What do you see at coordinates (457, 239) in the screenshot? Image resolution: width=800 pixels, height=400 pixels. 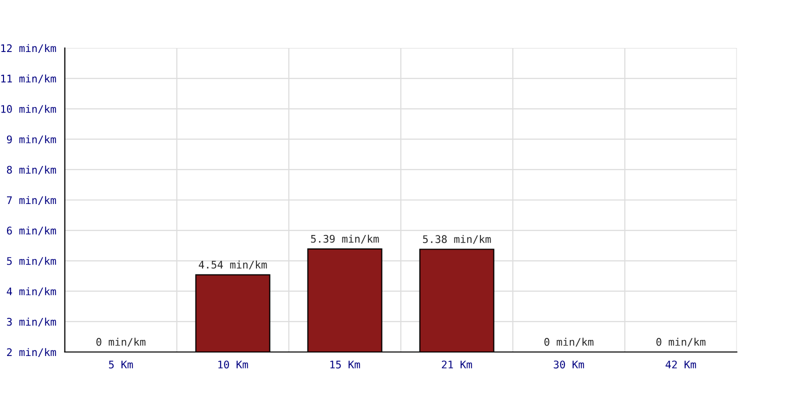 I see `data-label: 5.38 min/km` at bounding box center [457, 239].